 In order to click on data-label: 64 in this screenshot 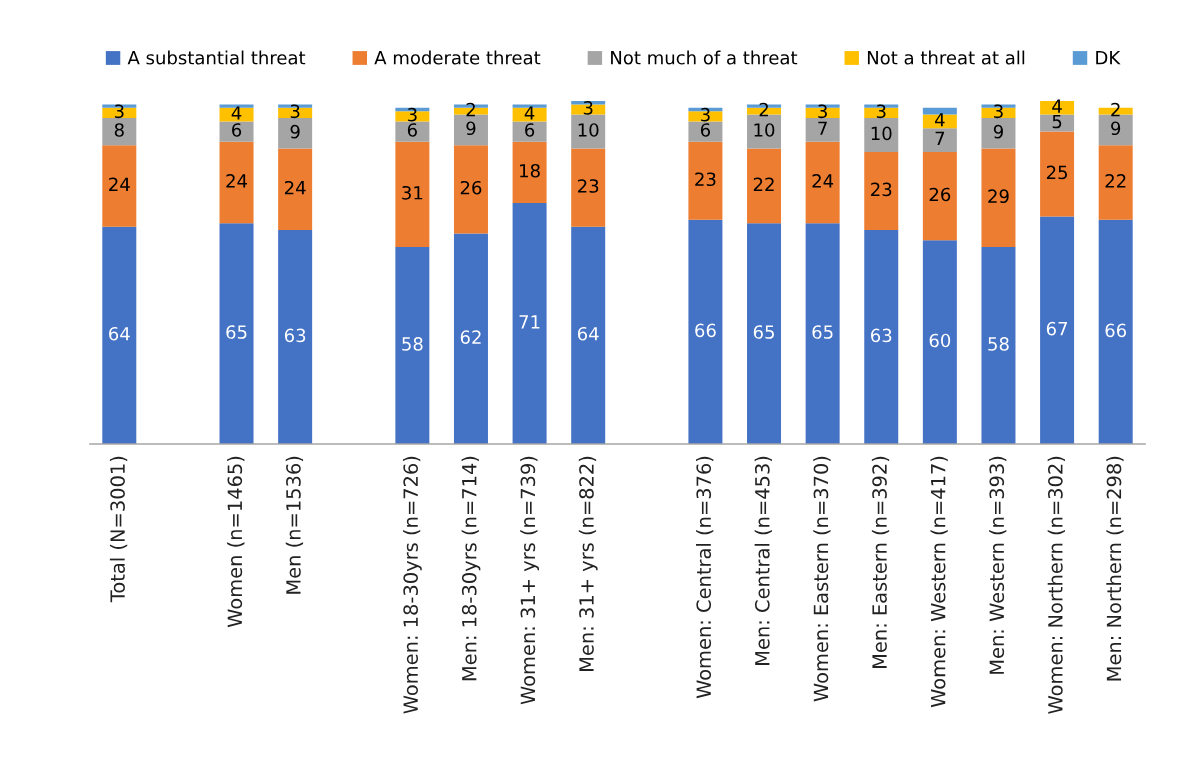, I will do `click(119, 333)`.